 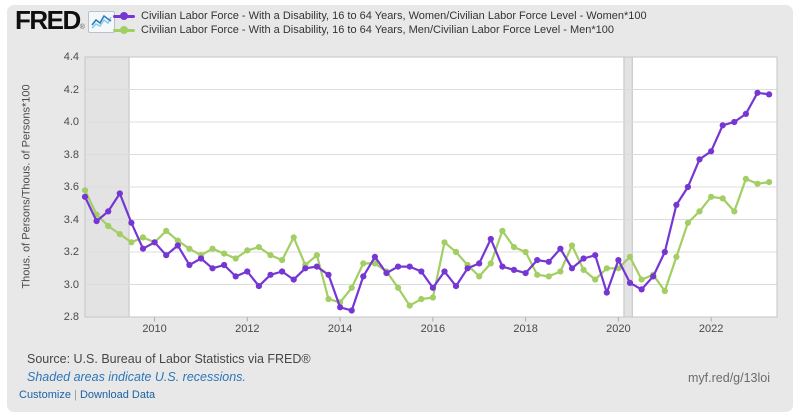 I want to click on x-axis-tick-label: 2018, so click(x=525, y=329).